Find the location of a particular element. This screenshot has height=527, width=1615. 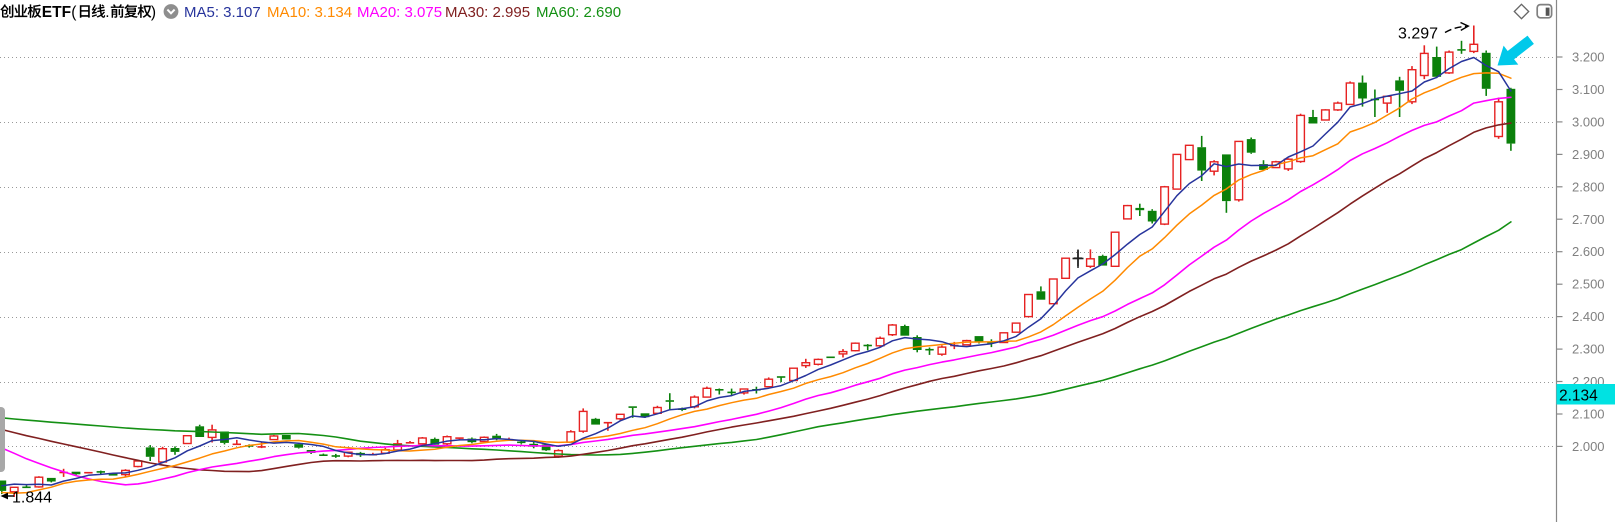

svg-text: MA20: 3.075 is located at coordinates (399, 12).